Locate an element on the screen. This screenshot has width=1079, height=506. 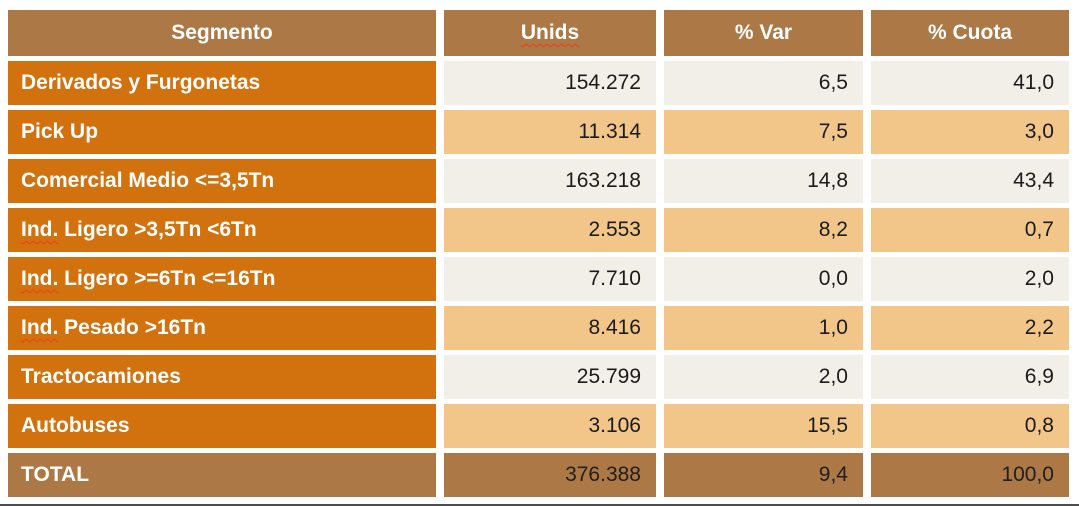
col-header-var-label: % Var is located at coordinates (763, 32).